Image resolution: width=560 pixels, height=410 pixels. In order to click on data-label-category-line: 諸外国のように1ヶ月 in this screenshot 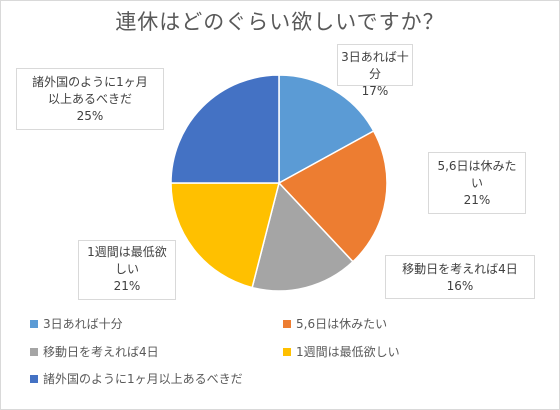, I will do `click(90, 82)`.